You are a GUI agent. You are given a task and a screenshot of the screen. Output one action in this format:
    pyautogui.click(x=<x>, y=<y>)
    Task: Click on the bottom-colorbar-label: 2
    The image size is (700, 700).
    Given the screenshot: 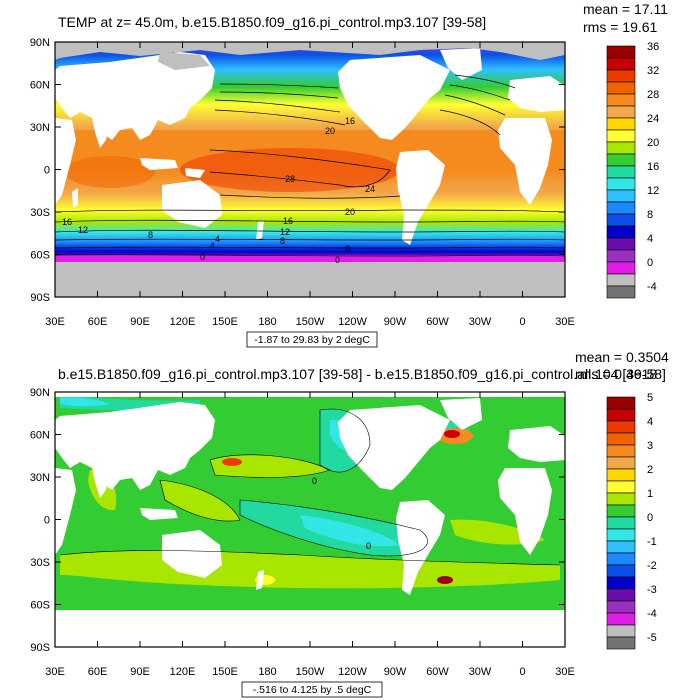 What is the action you would take?
    pyautogui.click(x=650, y=470)
    